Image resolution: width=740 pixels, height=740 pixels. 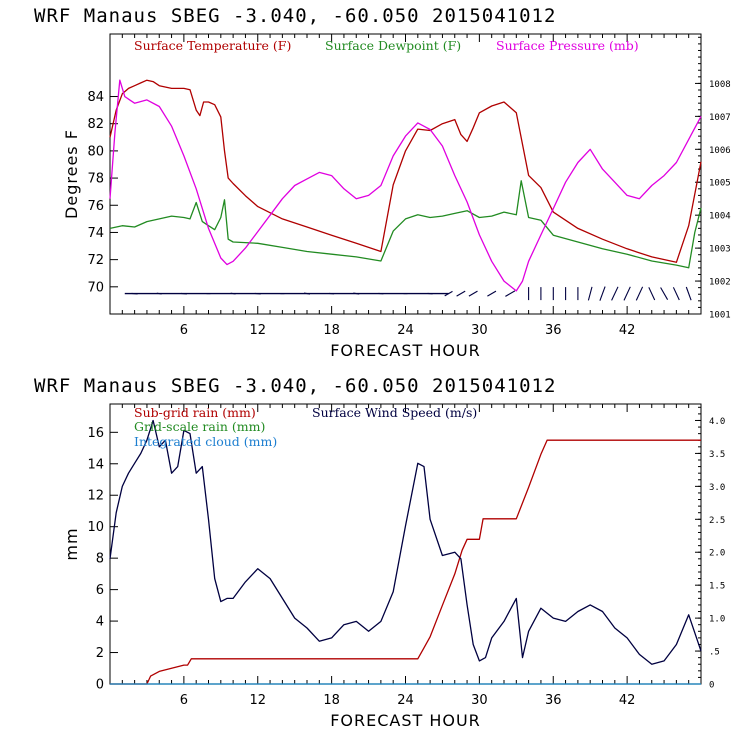 What do you see at coordinates (405, 224) in the screenshot?
I see `chart1-series-line-surface-dewpoint-f` at bounding box center [405, 224].